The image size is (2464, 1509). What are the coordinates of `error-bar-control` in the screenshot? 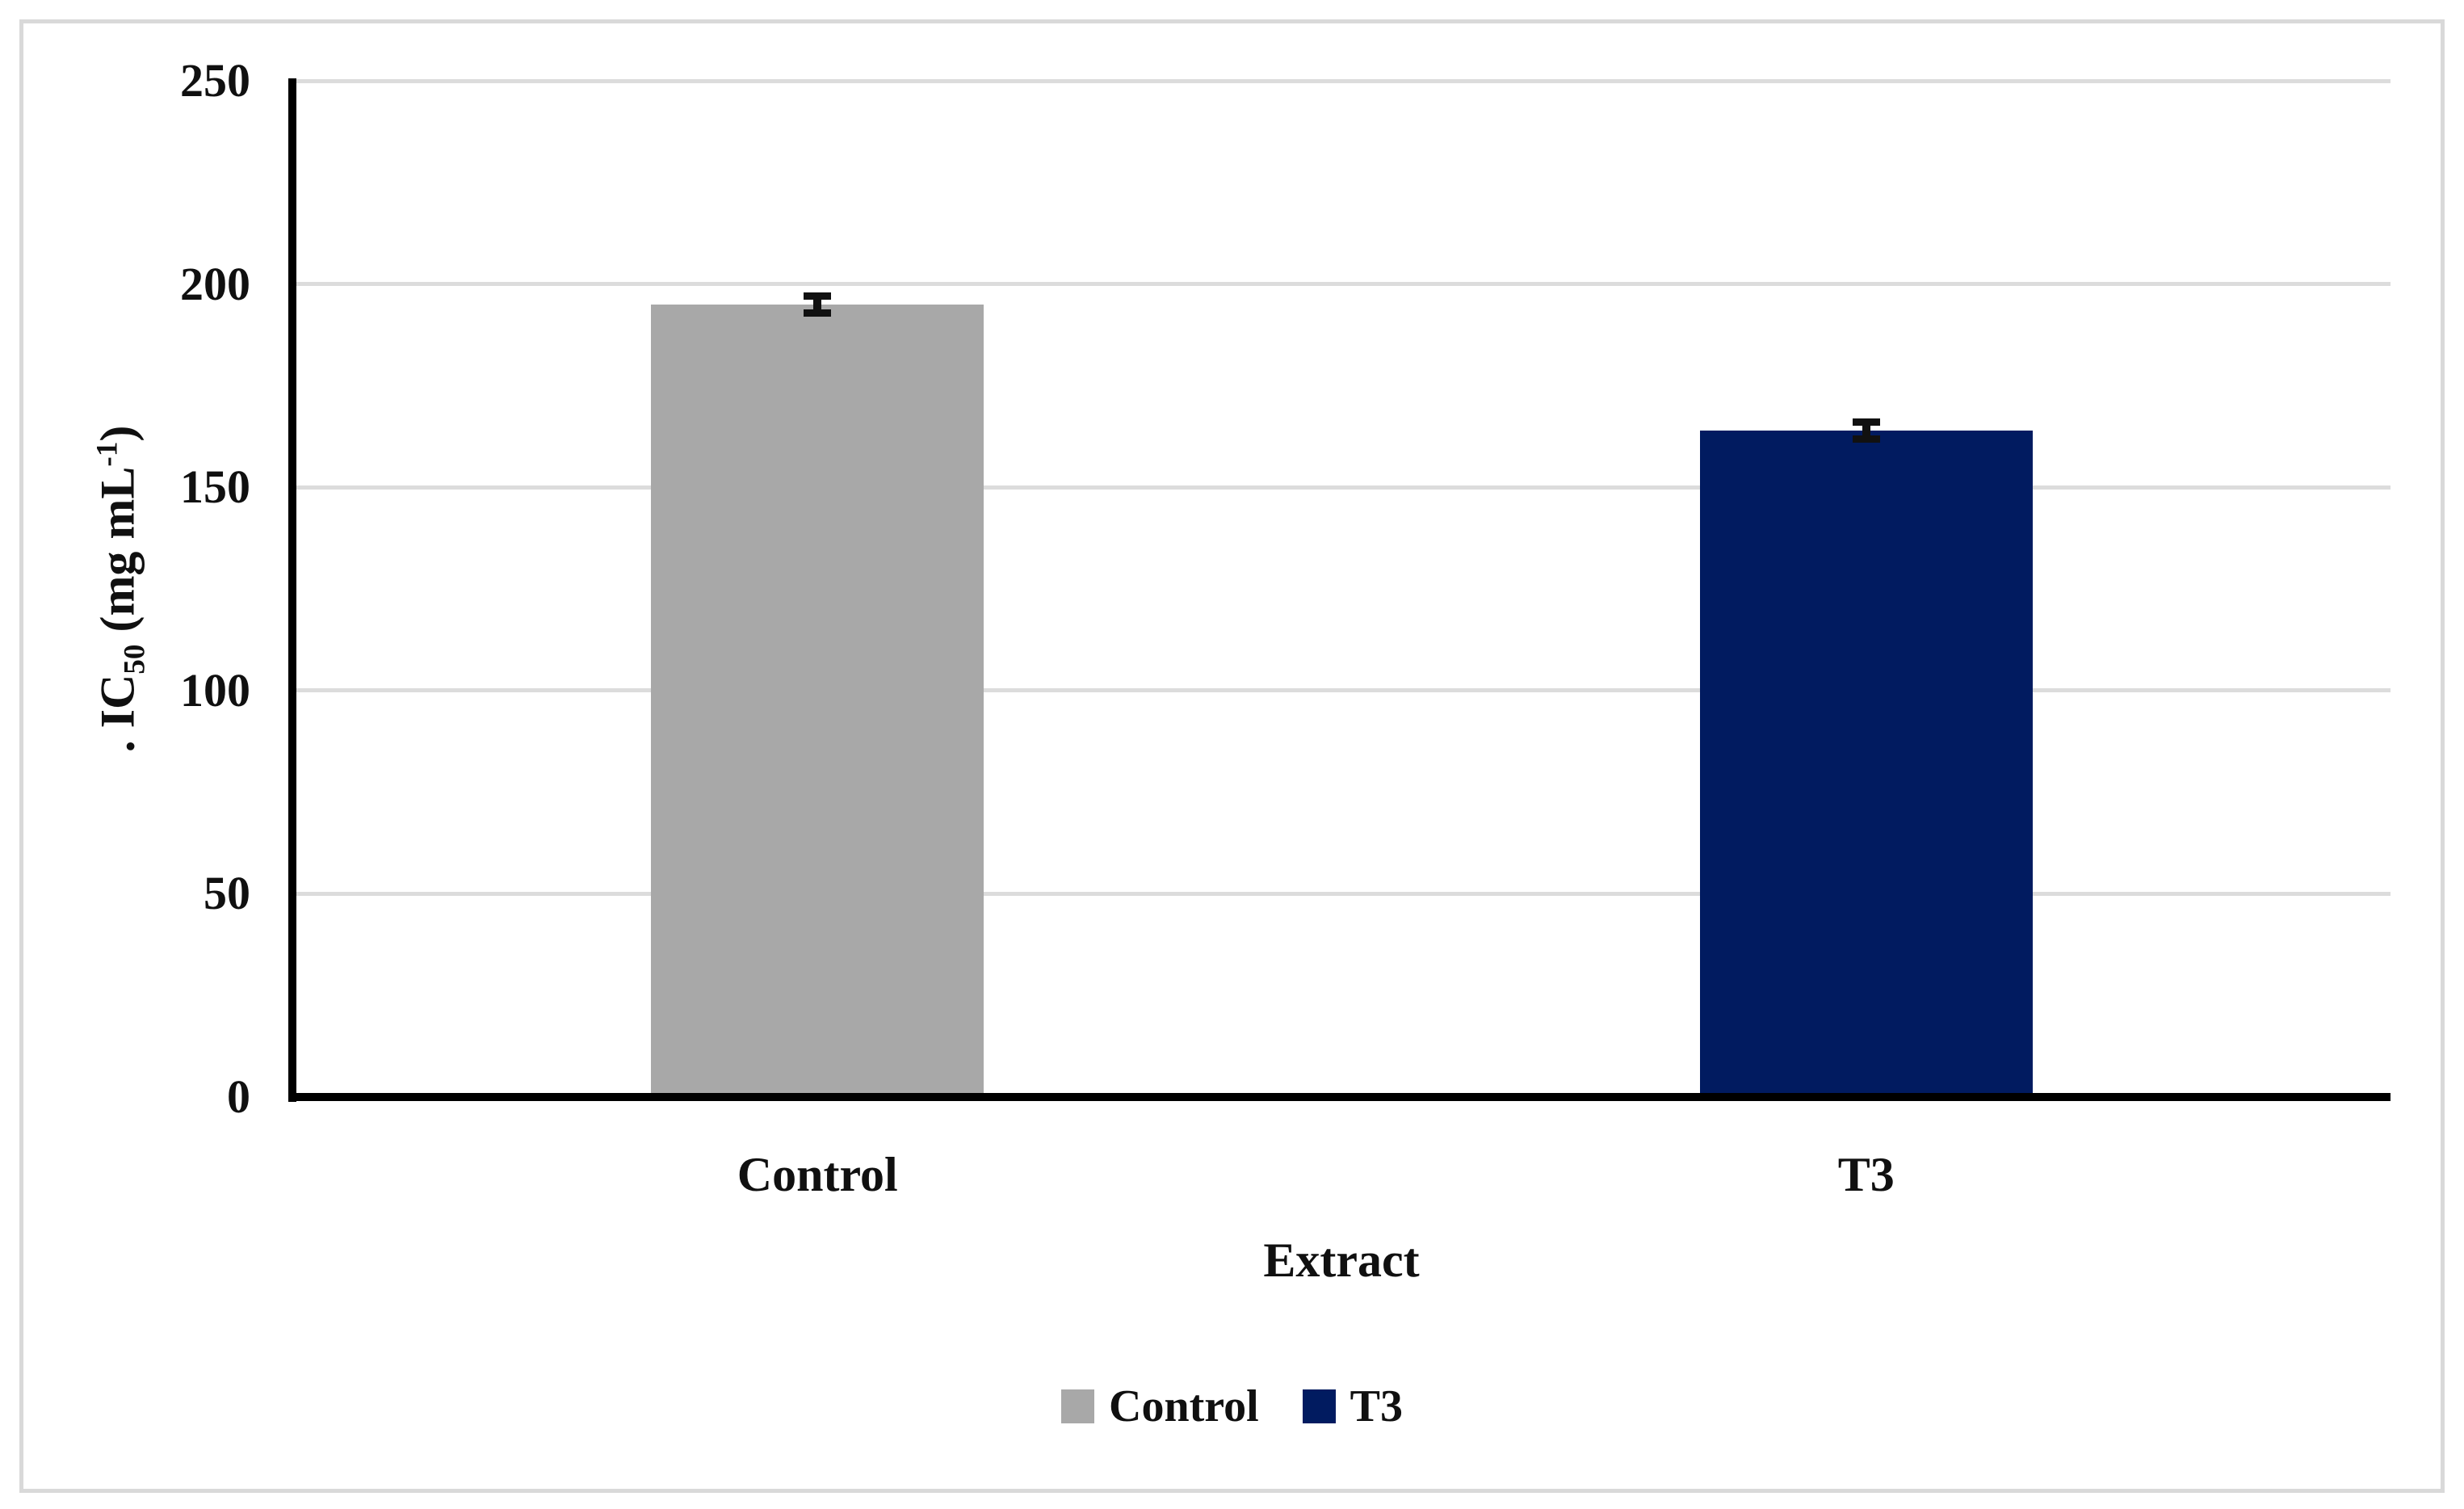 It's located at (818, 305).